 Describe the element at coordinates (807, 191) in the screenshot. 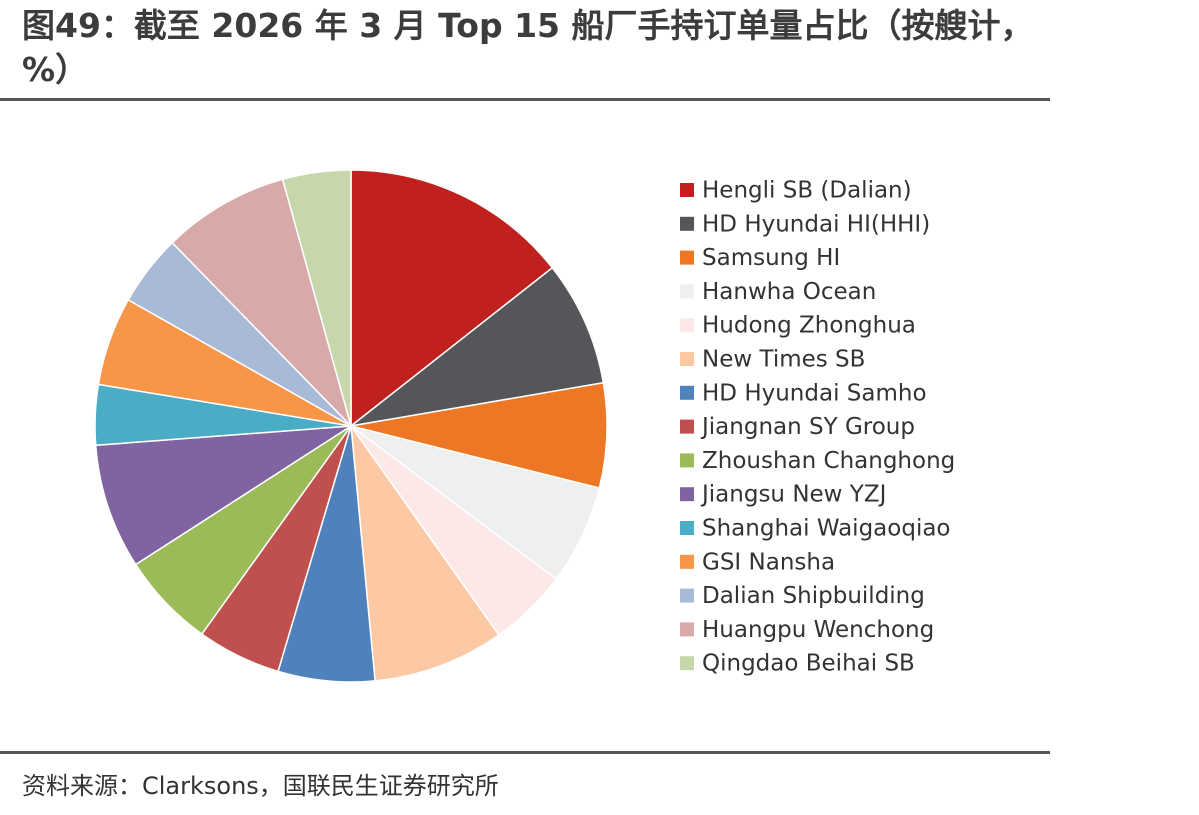

I see `legend-label: Hengli SB (Dalian)` at that location.